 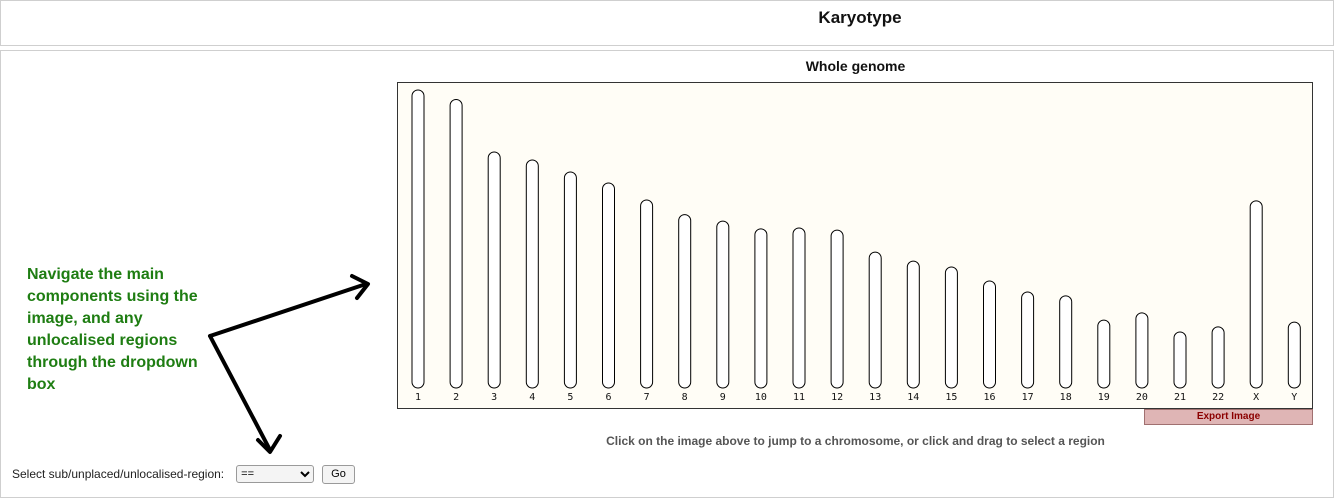 What do you see at coordinates (1294, 355) in the screenshot?
I see `chromosome-Y` at bounding box center [1294, 355].